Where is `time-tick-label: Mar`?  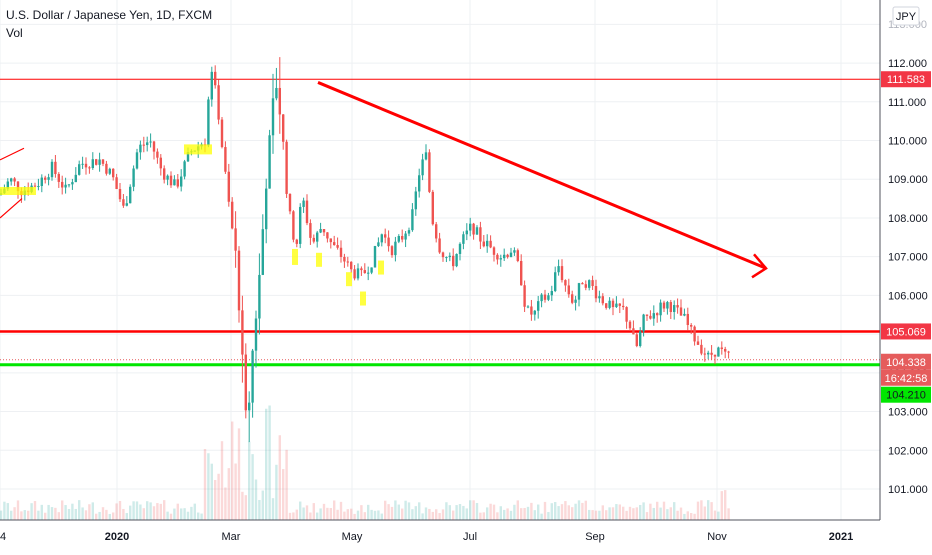
time-tick-label: Mar is located at coordinates (231, 537).